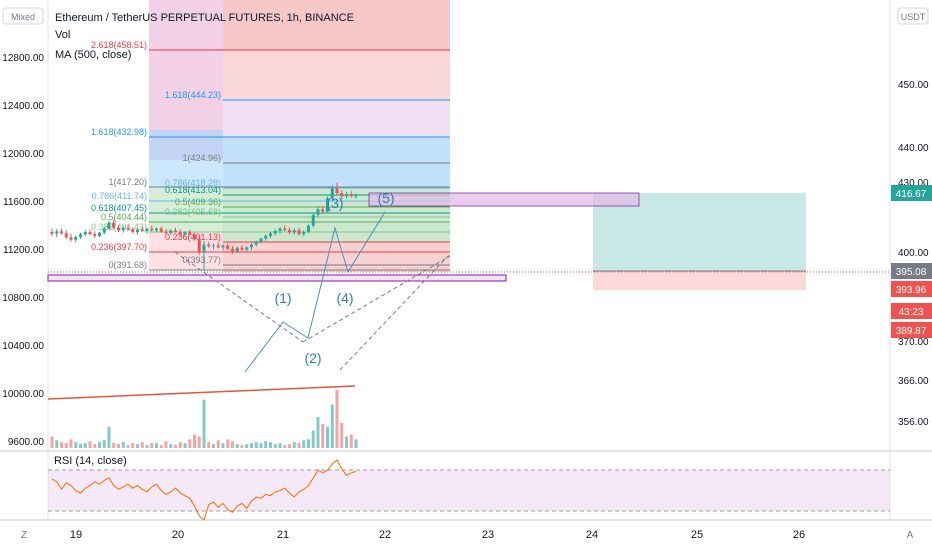  What do you see at coordinates (23, 106) in the screenshot?
I see `left-axis-tick: 12400.00` at bounding box center [23, 106].